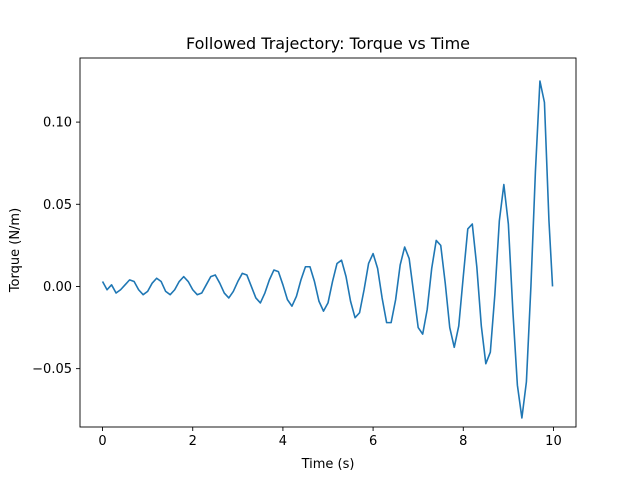 This screenshot has height=480, width=640. What do you see at coordinates (57, 287) in the screenshot?
I see `y-tick-label: 0.00` at bounding box center [57, 287].